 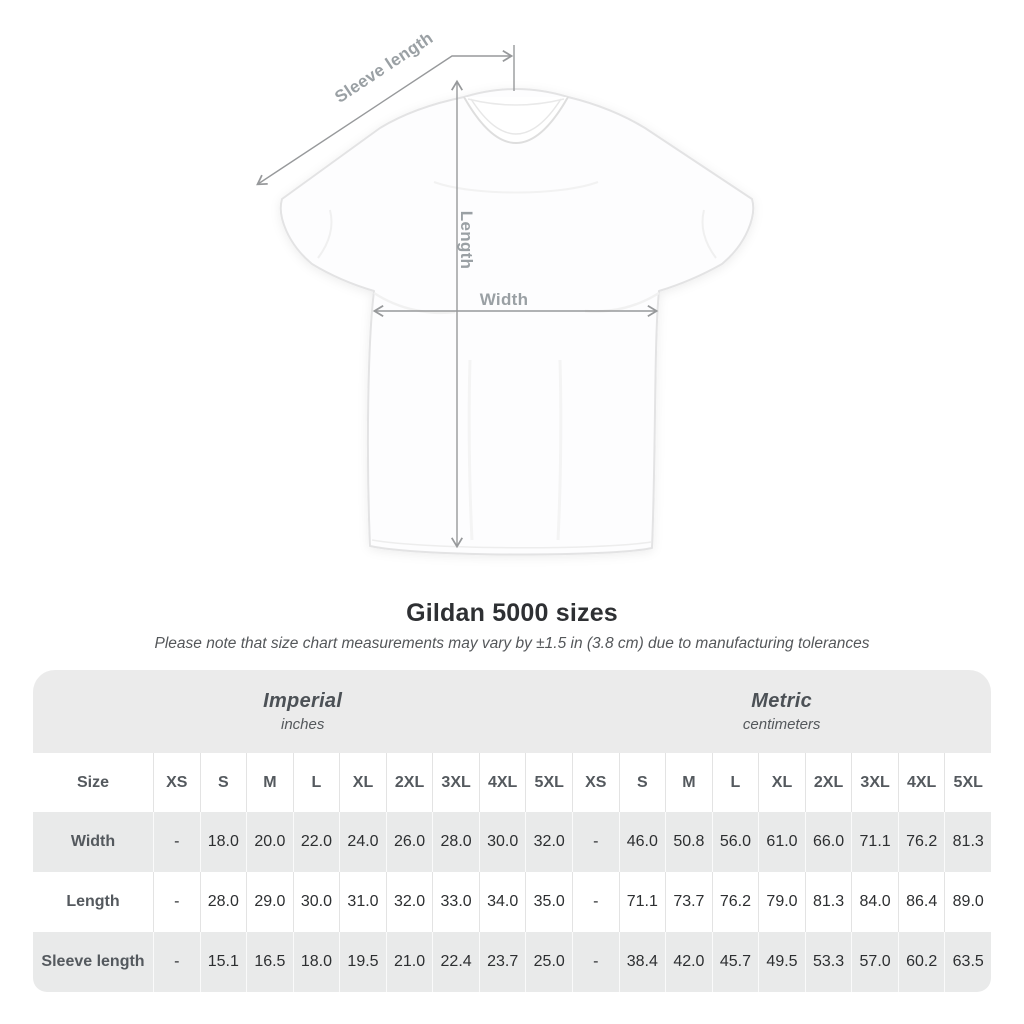 I want to click on table-cell-metric: 38.4, so click(x=642, y=962).